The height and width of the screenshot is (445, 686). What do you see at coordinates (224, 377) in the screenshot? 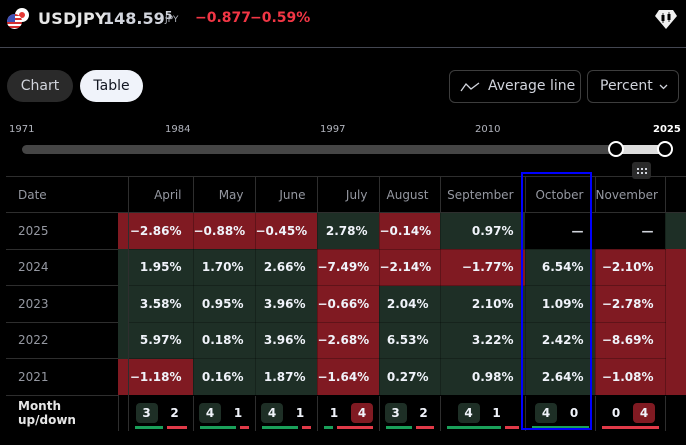
I see `cell-may: 0.16%` at bounding box center [224, 377].